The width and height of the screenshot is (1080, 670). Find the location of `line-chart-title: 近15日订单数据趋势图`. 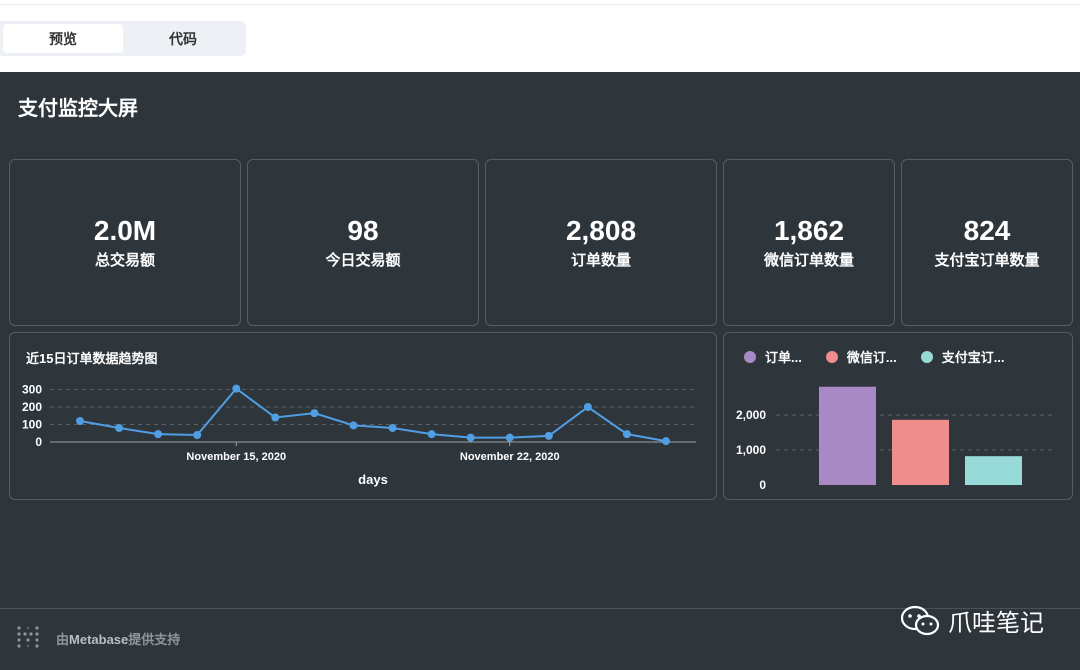

line-chart-title: 近15日订单数据趋势图 is located at coordinates (92, 358).